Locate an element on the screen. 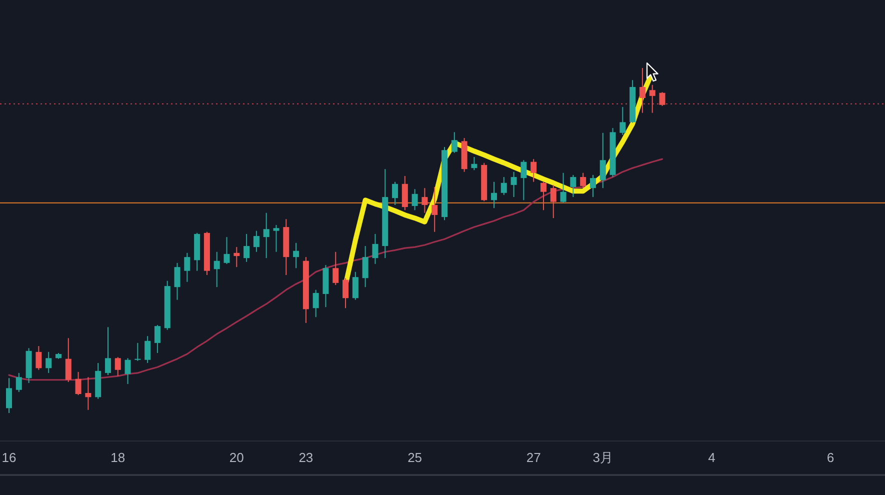 The height and width of the screenshot is (495, 885). x-tick-label: 18 is located at coordinates (118, 458).